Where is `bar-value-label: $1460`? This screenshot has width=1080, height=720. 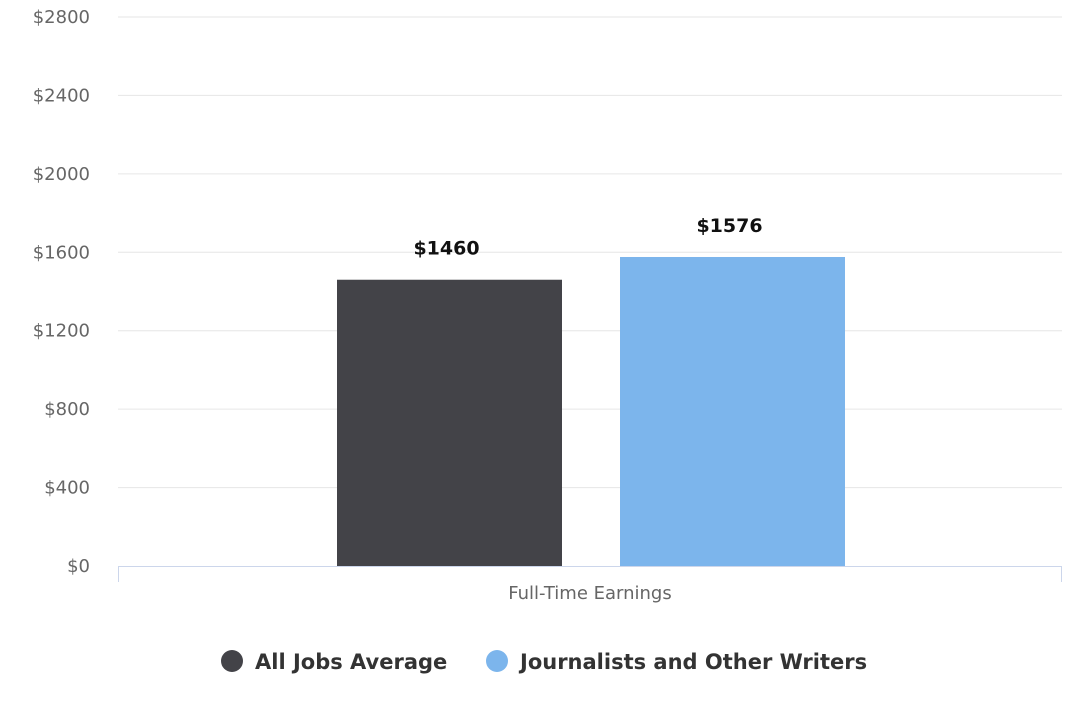 bar-value-label: $1460 is located at coordinates (446, 249).